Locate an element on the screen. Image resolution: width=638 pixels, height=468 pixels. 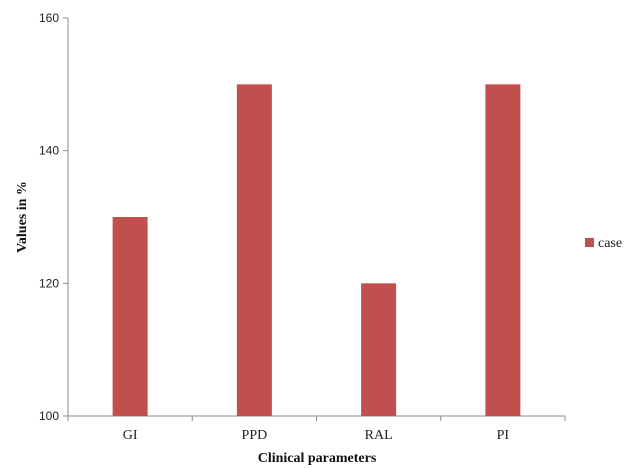
x-axis-title: Clinical parameters is located at coordinates (317, 458).